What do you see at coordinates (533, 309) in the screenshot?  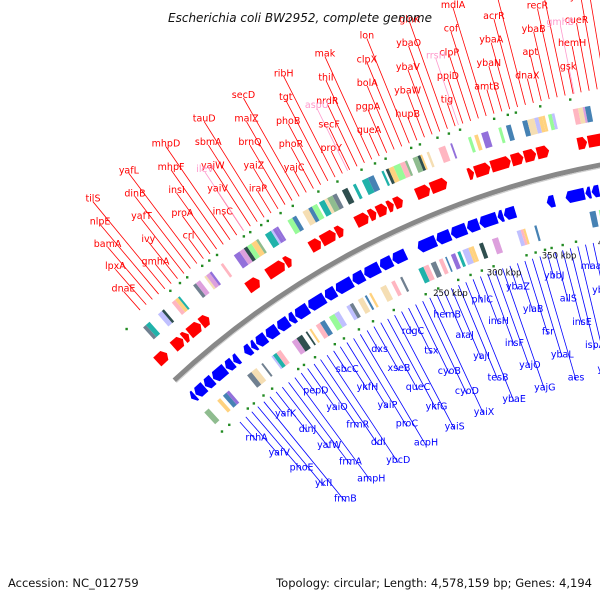 I see `reverse-gene-label: ylaB` at bounding box center [533, 309].